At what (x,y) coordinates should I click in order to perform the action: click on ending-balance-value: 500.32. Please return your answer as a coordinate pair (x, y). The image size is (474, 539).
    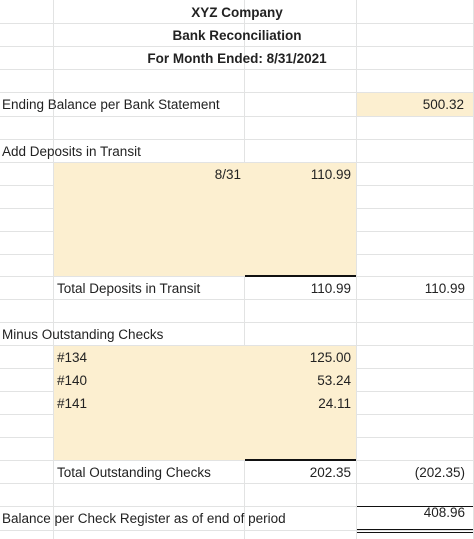
    Looking at the image, I should click on (443, 104).